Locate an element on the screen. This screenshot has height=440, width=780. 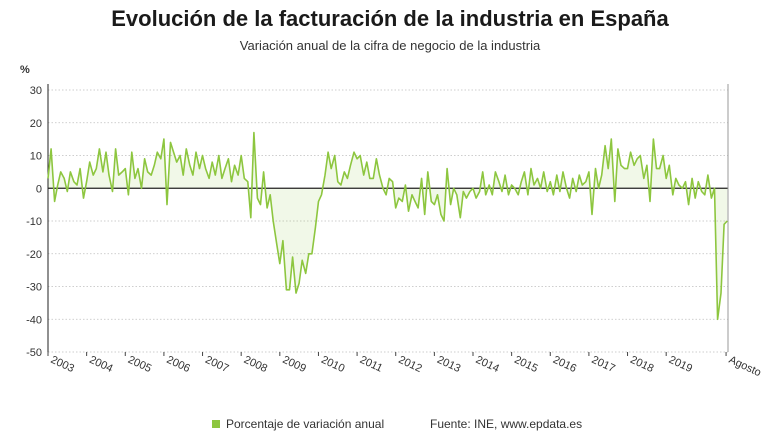
y-tick-label: -10 is located at coordinates (34, 222).